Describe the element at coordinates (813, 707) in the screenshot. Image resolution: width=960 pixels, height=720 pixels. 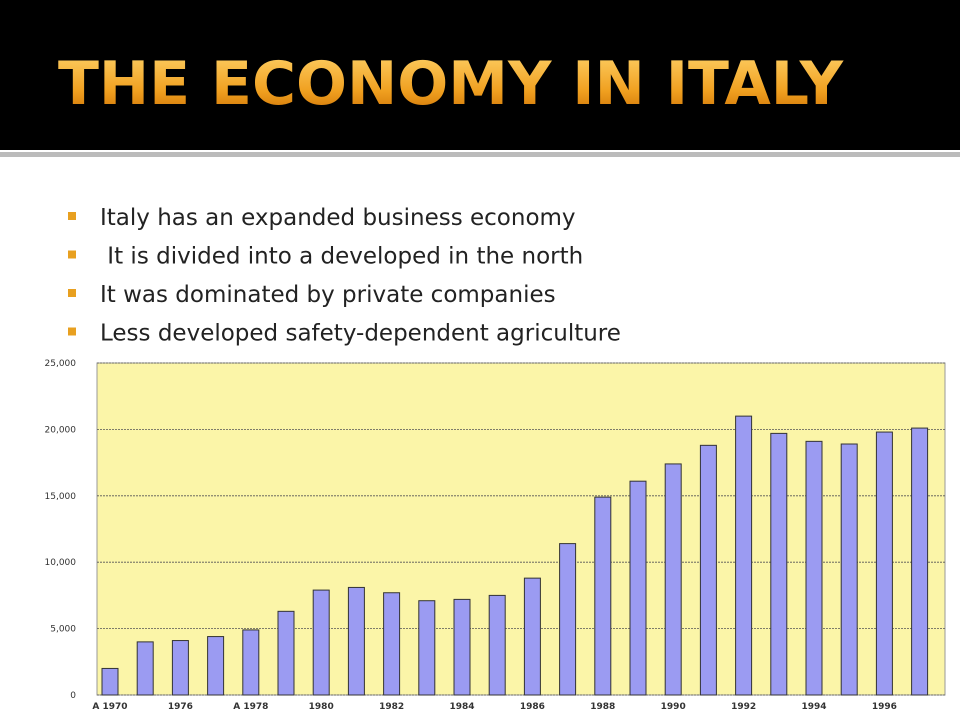
I see `x-tick-label: 1994` at that location.